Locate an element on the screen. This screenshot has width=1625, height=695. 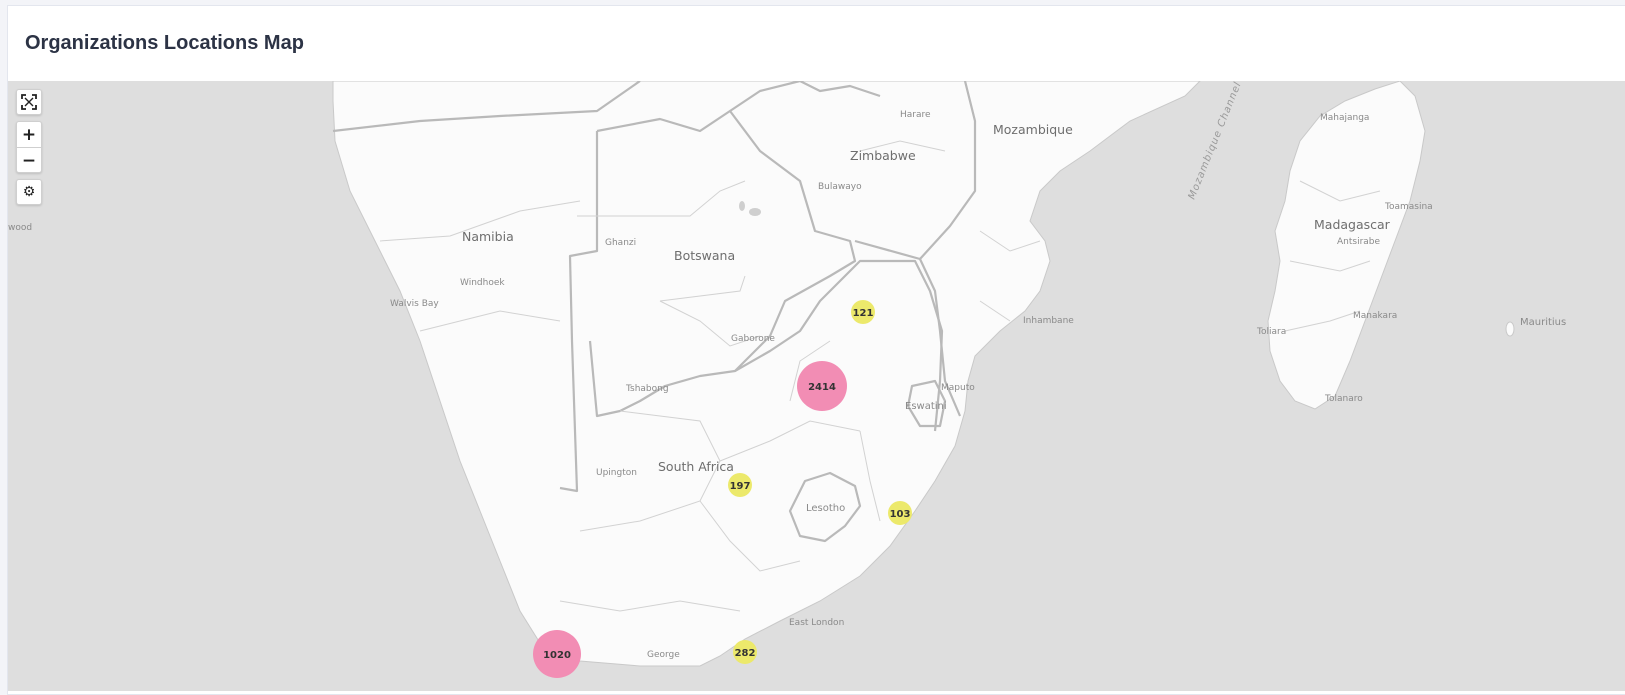
cluster-marker: 121 is located at coordinates (863, 312).